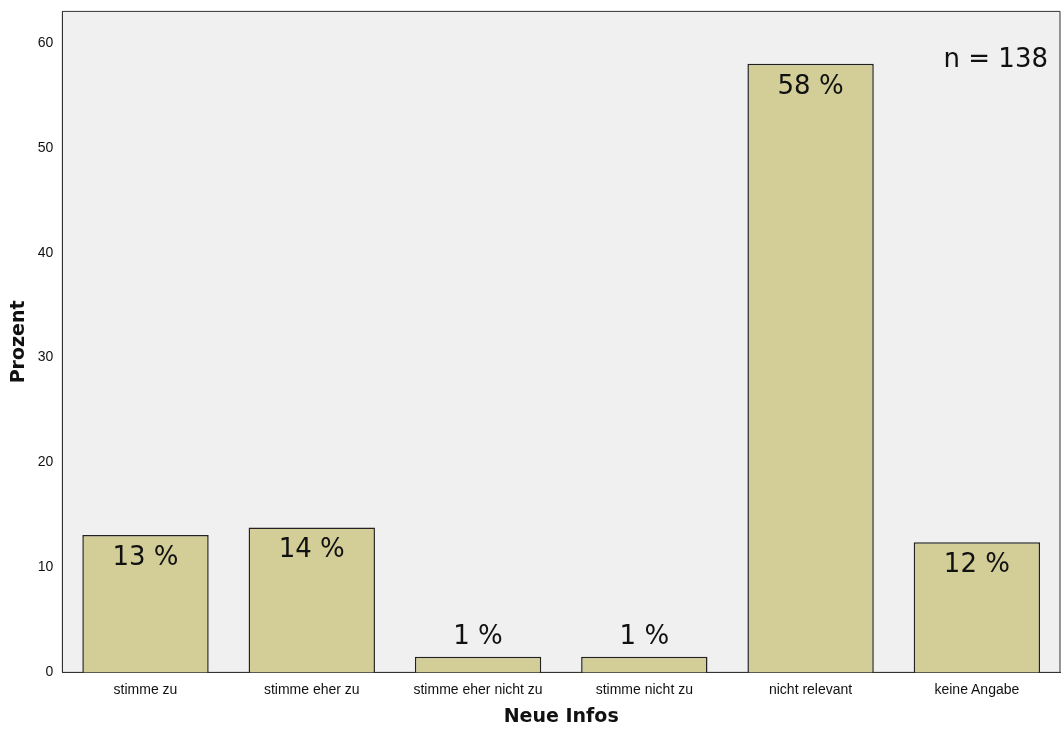 The image size is (1063, 738). I want to click on y-tick-label: 50, so click(45, 146).